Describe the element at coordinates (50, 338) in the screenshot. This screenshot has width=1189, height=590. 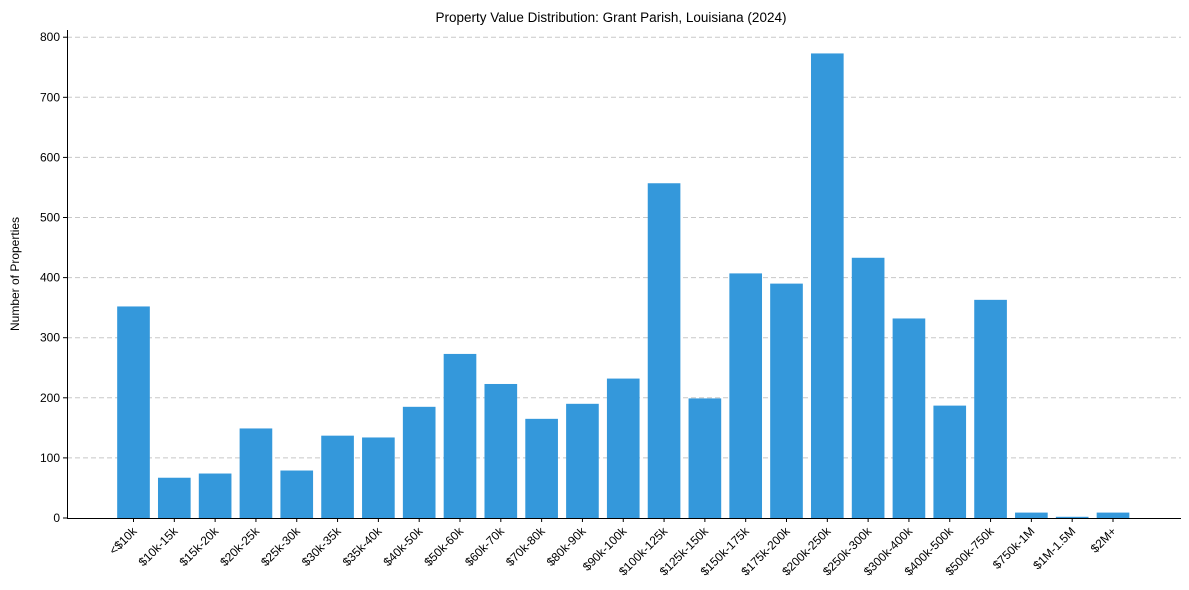
I see `y-tick-label: 300` at that location.